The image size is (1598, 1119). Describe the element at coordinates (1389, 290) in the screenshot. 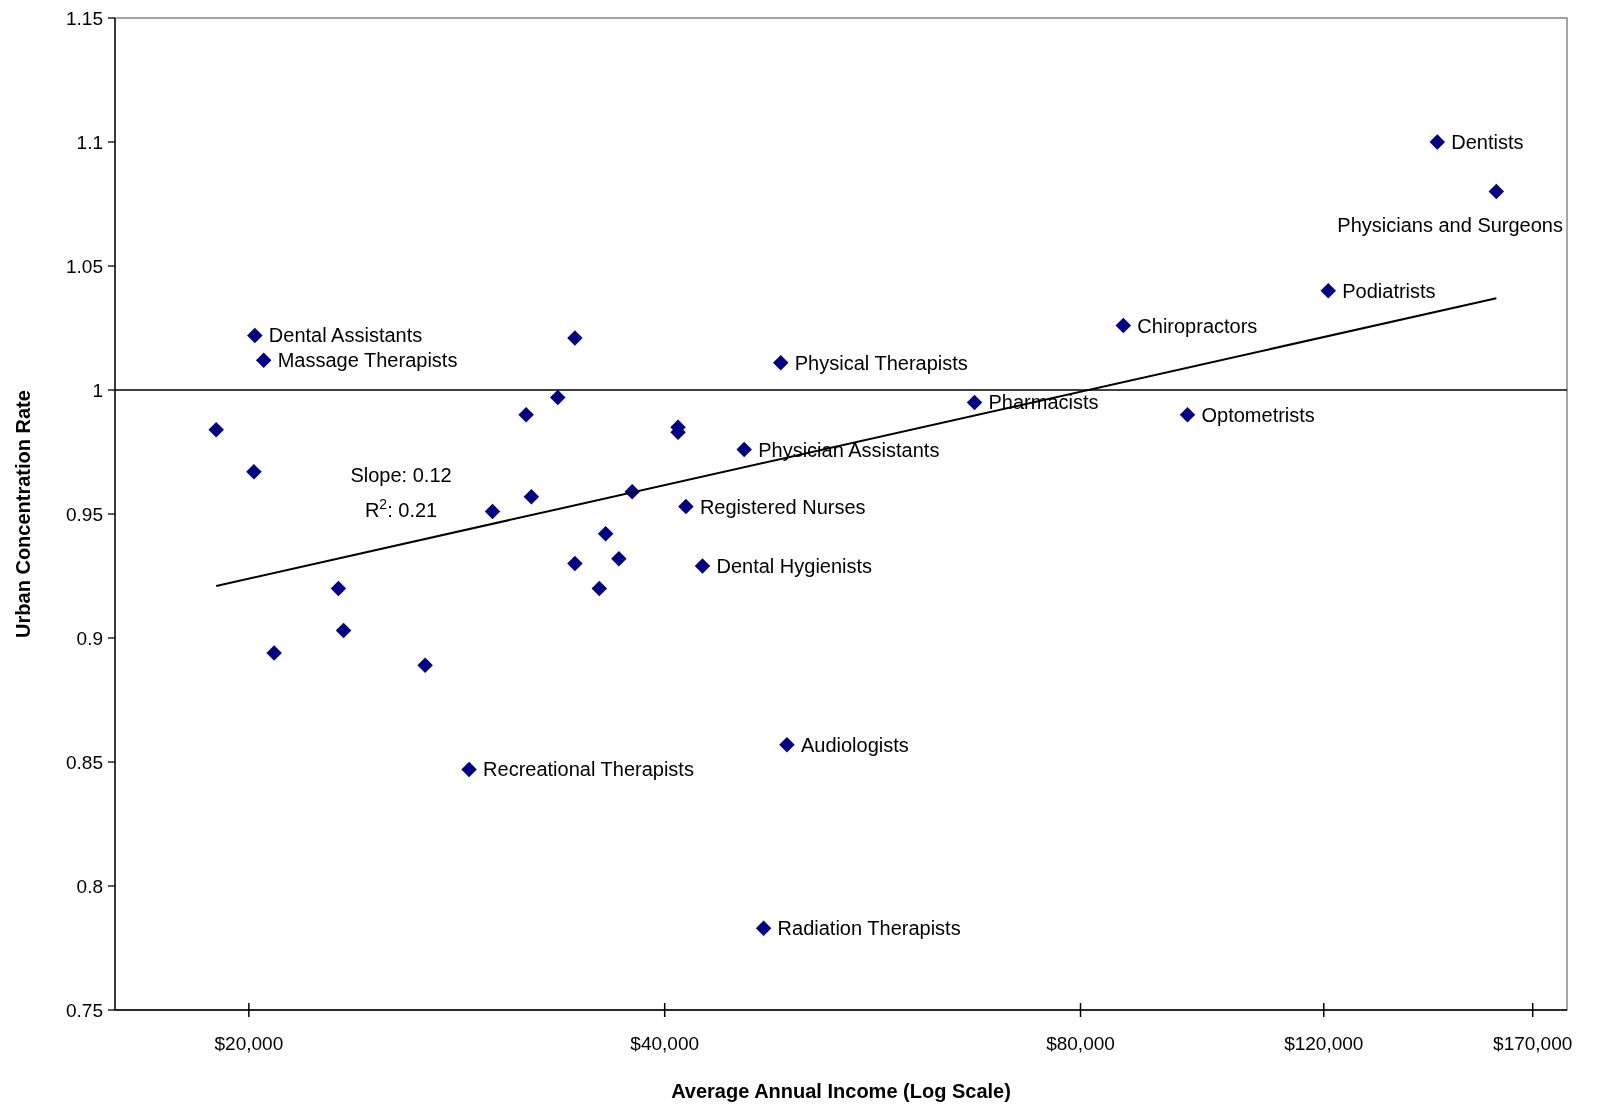

I see `annotation: Podiatrists` at that location.